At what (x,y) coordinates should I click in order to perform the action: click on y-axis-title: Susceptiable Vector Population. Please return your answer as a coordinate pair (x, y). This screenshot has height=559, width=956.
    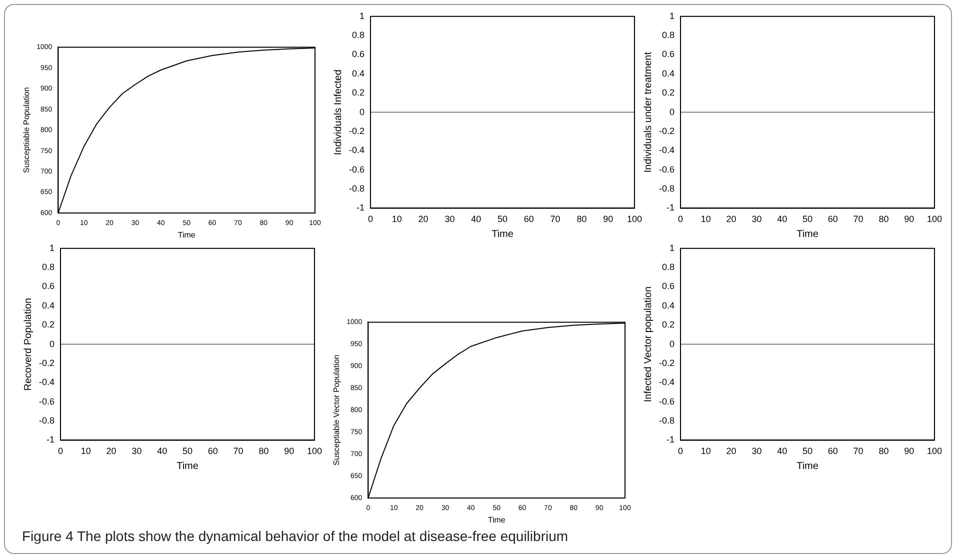
    Looking at the image, I should click on (337, 410).